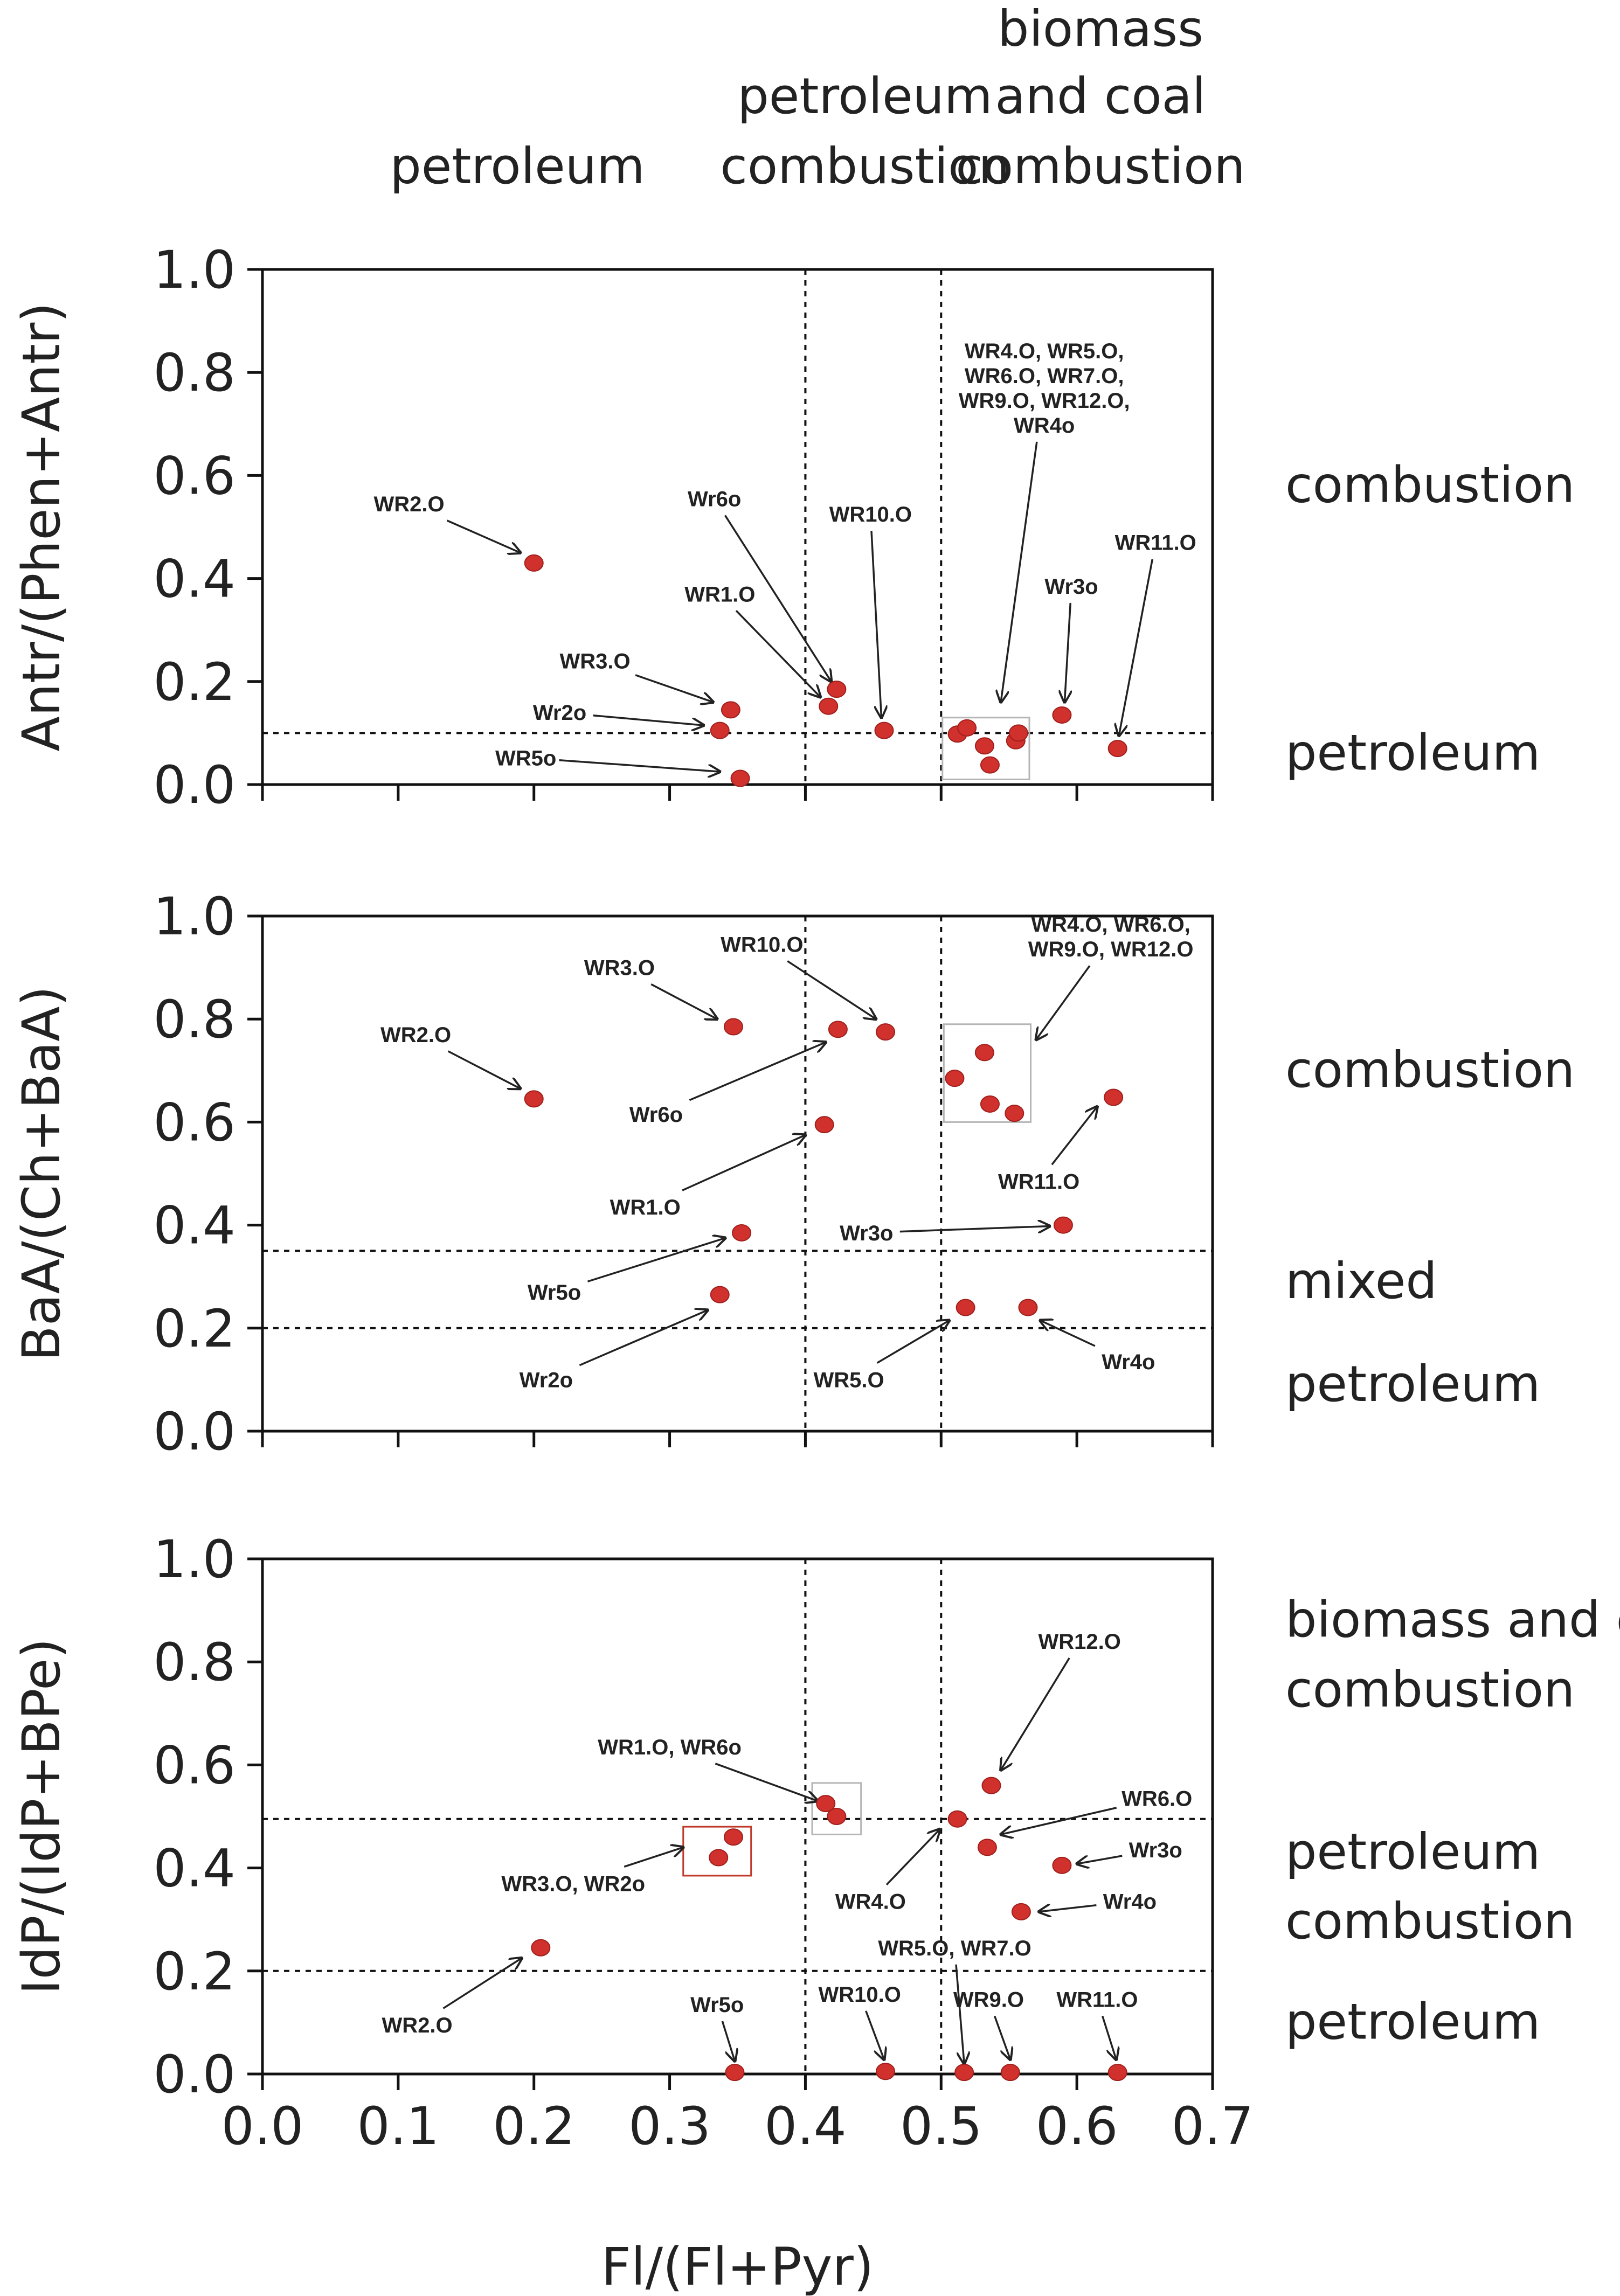 The image size is (1620, 2296). Describe the element at coordinates (42, 1816) in the screenshot. I see `y-axis-label: IdP/(IdP+BPe)` at that location.